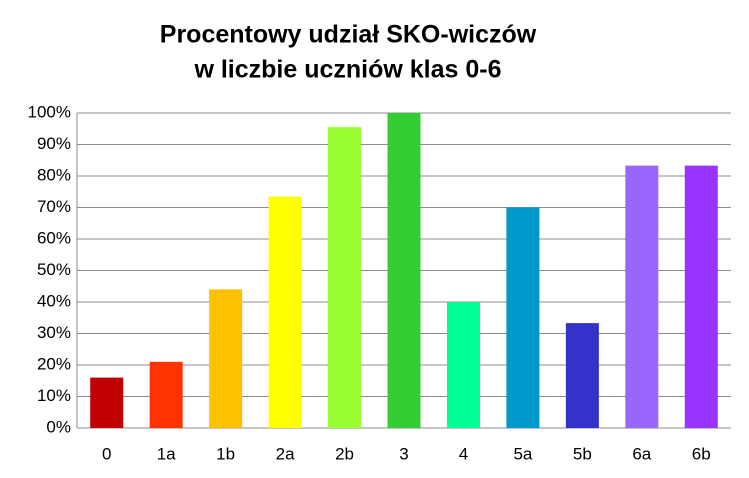 Image resolution: width=749 pixels, height=478 pixels. Describe the element at coordinates (403, 453) in the screenshot. I see `x-tick-label: 3` at that location.